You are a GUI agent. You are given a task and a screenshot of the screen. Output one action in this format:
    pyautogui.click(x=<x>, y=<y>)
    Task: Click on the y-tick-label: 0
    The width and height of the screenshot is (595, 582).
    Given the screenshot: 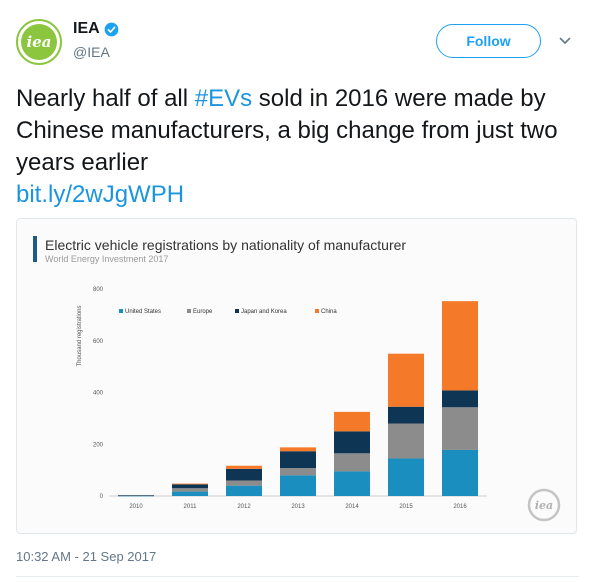 What is the action you would take?
    pyautogui.click(x=102, y=497)
    